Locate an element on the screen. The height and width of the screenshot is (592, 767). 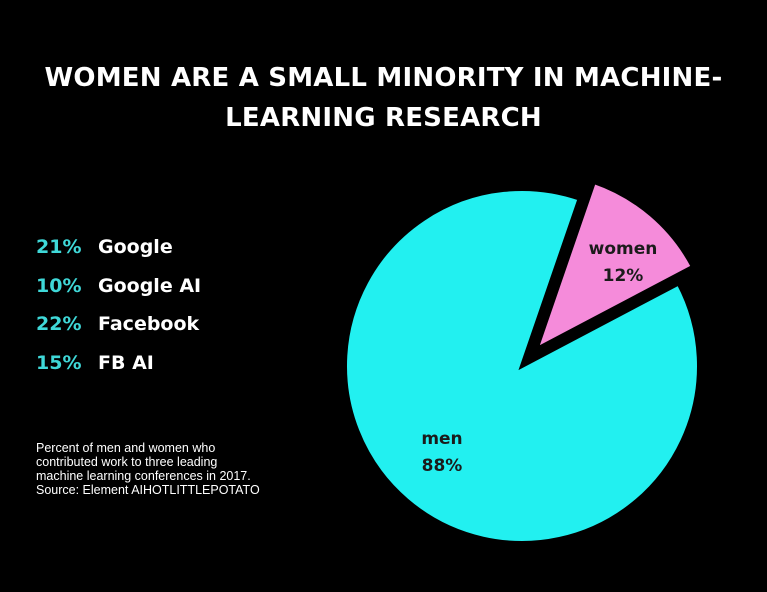
stat-item: 15% FB AI is located at coordinates (118, 367).